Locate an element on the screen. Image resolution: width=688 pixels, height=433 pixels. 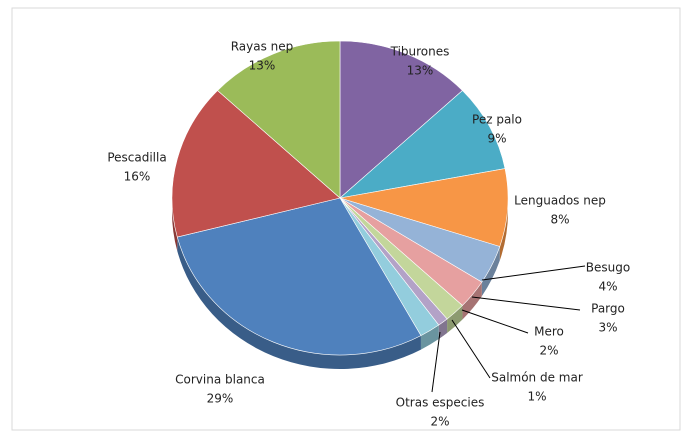
slice-value: 1% is located at coordinates (536, 397).